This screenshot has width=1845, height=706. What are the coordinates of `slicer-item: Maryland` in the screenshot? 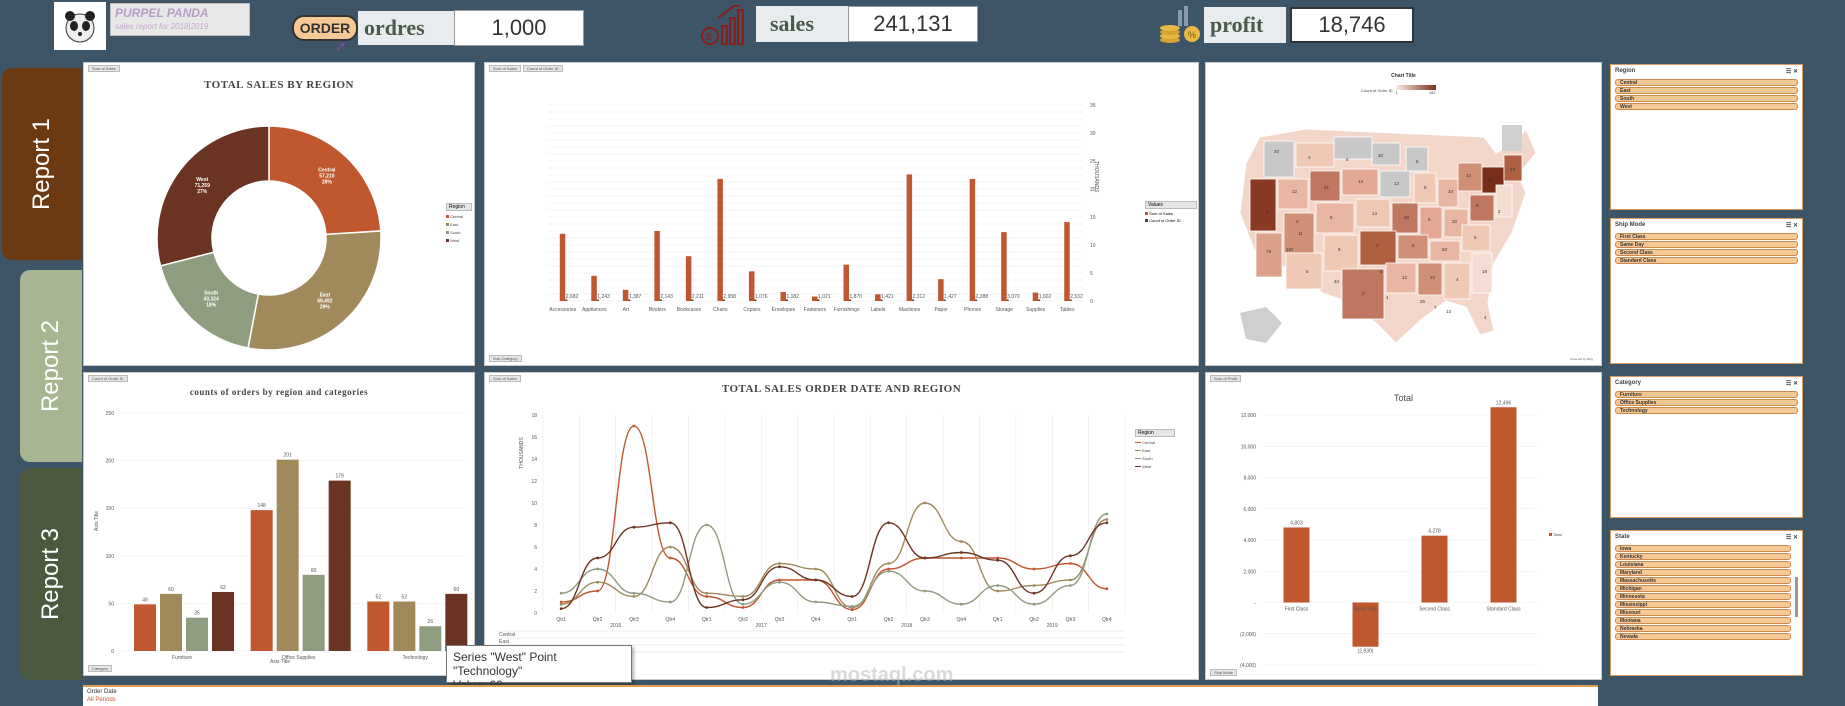 It's located at (1703, 572).